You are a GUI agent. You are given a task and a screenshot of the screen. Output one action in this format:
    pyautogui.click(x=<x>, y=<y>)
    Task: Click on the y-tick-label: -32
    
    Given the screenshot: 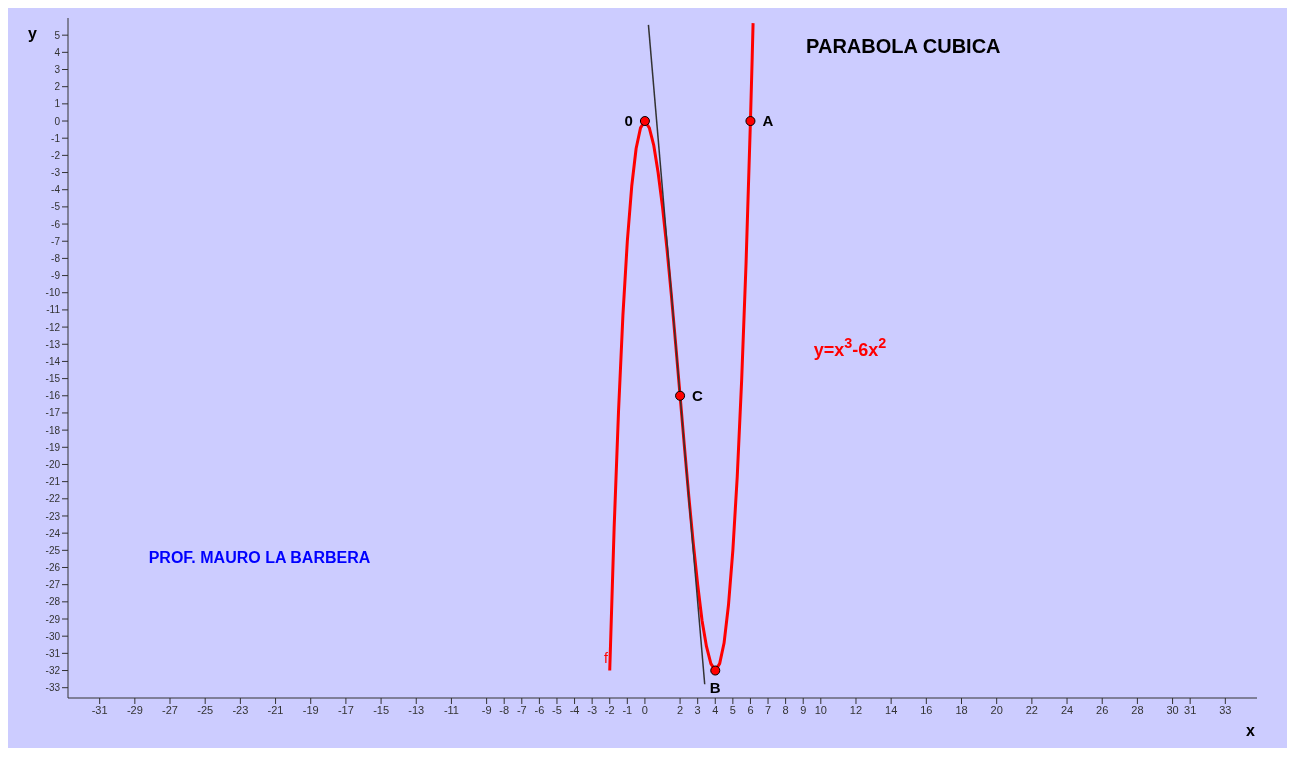 What is the action you would take?
    pyautogui.click(x=53, y=671)
    